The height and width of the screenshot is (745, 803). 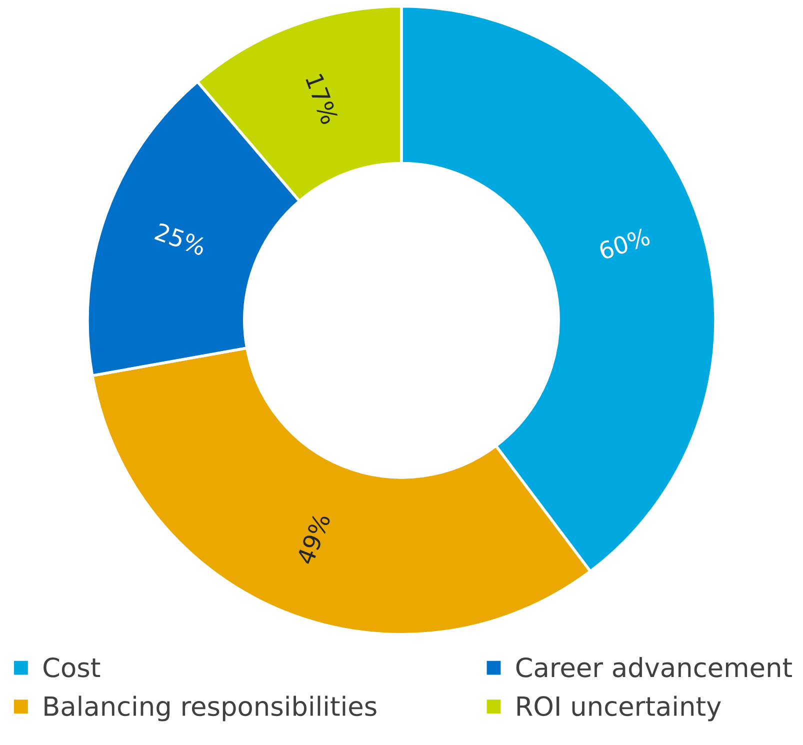 I want to click on legend-label: ROI uncertainty, so click(x=619, y=709).